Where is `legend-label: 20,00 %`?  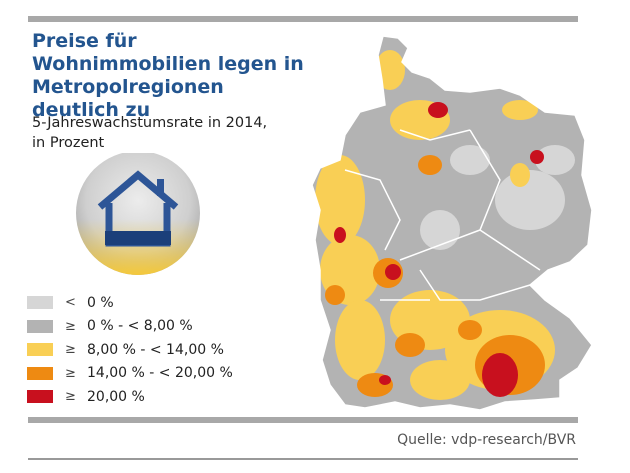 legend-label: 20,00 % is located at coordinates (116, 396).